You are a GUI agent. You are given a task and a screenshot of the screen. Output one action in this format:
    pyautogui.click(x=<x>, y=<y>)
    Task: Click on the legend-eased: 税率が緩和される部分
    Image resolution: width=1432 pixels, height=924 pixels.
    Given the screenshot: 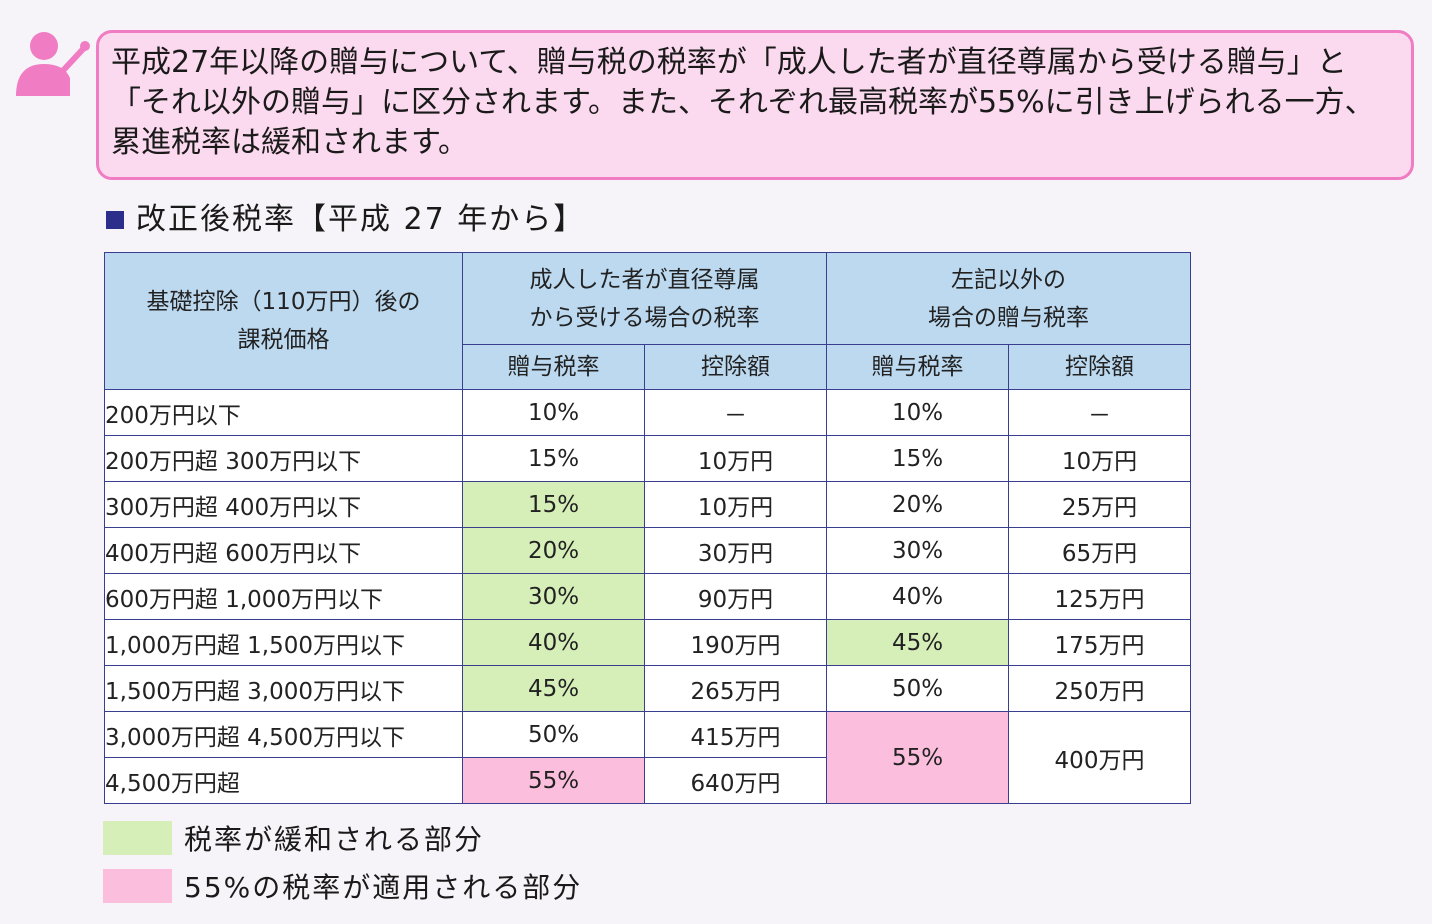 What is the action you would take?
    pyautogui.click(x=293, y=838)
    